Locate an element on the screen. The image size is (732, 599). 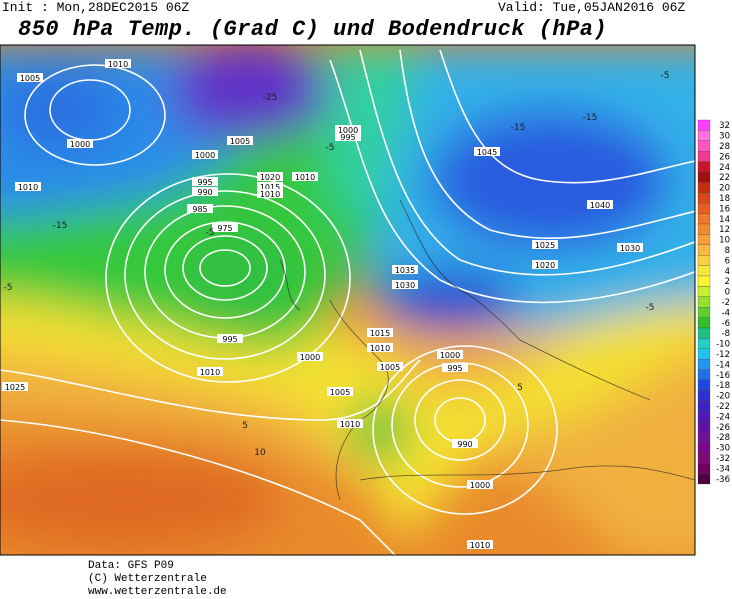
scale-label: 16 is located at coordinates (724, 209).